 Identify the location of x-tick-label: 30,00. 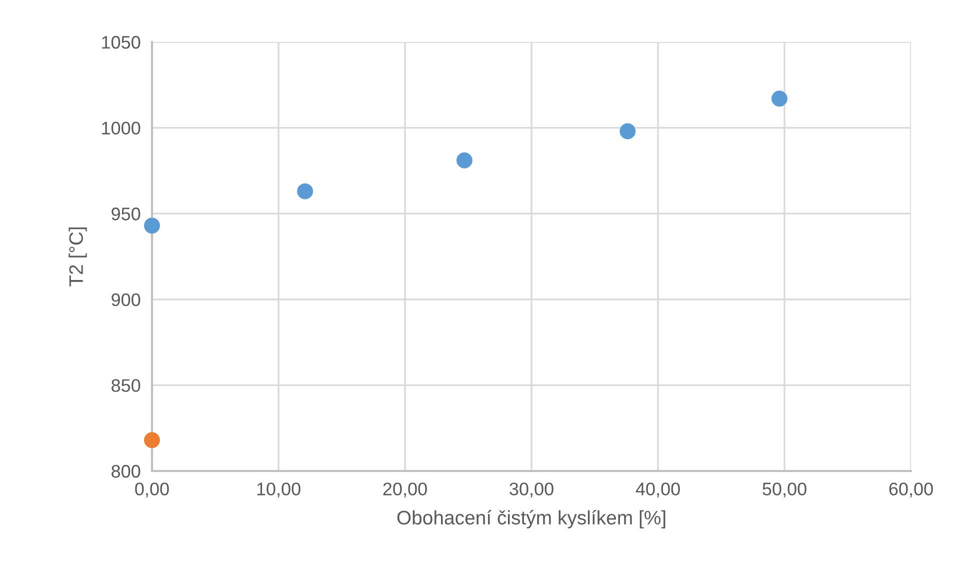
(532, 490).